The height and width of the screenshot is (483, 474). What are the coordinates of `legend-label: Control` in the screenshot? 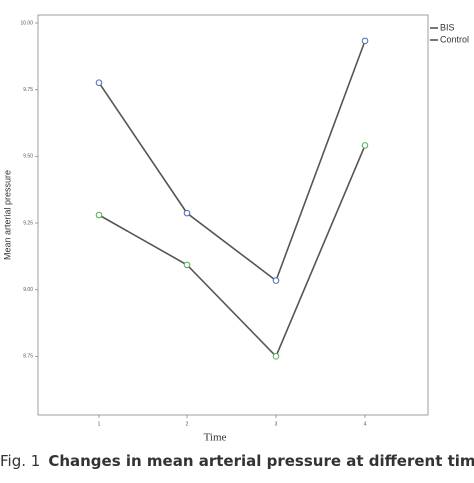 It's located at (454, 39).